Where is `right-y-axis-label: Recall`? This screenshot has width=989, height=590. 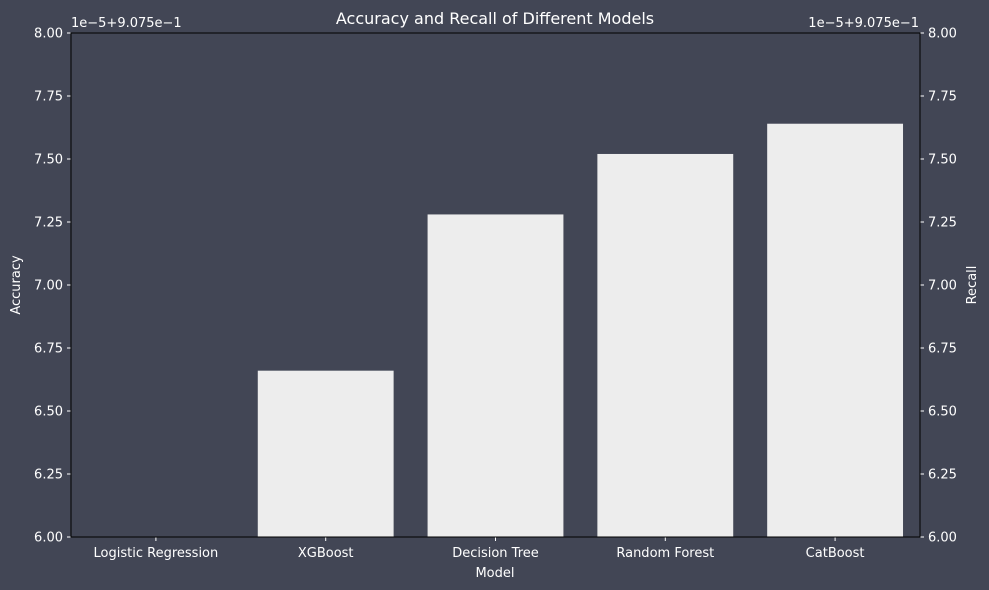
right-y-axis-label: Recall is located at coordinates (972, 285).